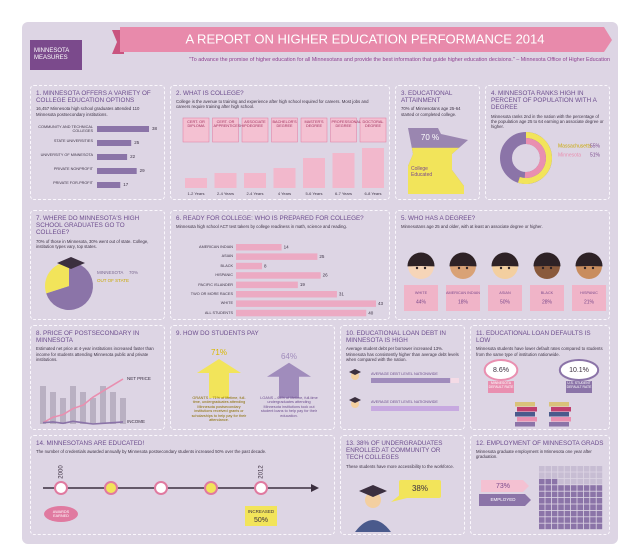  What do you see at coordinates (289, 356) in the screenshot?
I see `arrow-value: 64%` at bounding box center [289, 356].